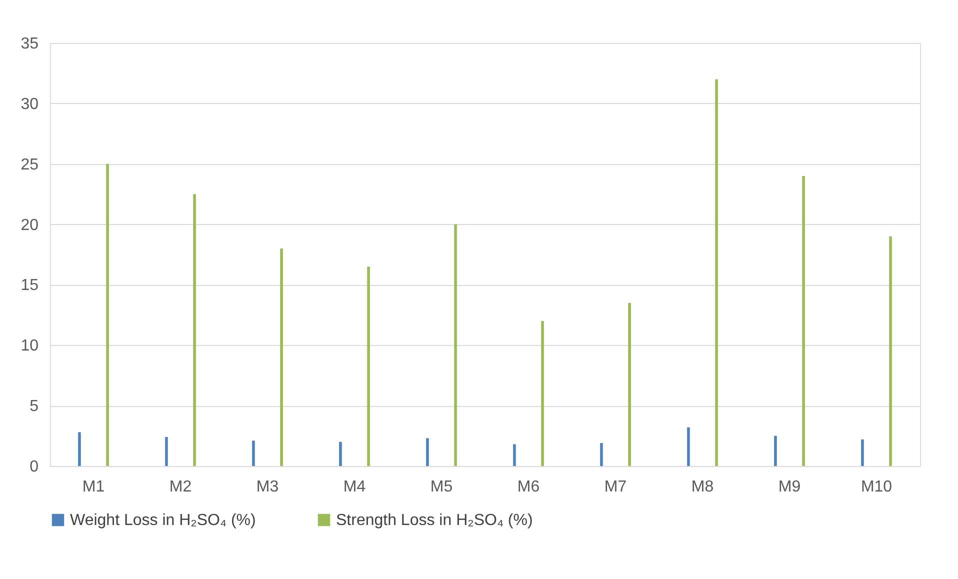  What do you see at coordinates (29, 225) in the screenshot?
I see `y-tick-label: 20` at bounding box center [29, 225].